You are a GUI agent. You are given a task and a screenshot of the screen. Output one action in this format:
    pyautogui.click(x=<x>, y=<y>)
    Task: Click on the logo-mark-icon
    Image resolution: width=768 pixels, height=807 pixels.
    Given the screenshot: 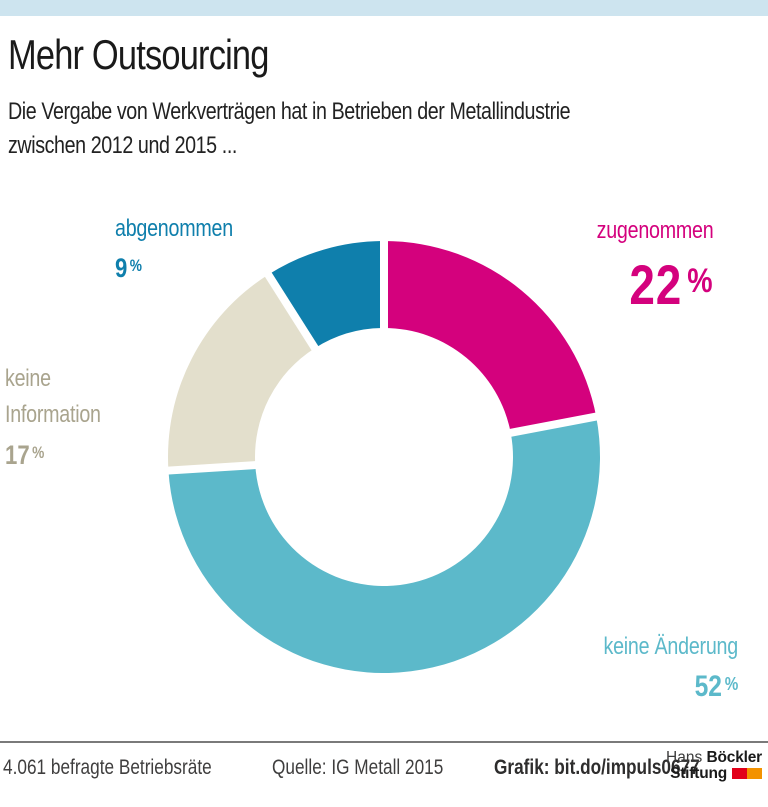 What is the action you would take?
    pyautogui.click(x=747, y=773)
    